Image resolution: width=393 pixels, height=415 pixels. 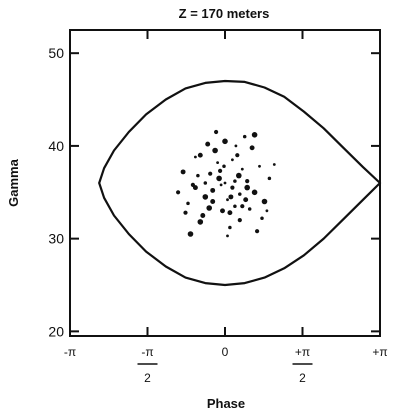 I want to click on chart-title: Z = 170 meters, so click(x=224, y=13).